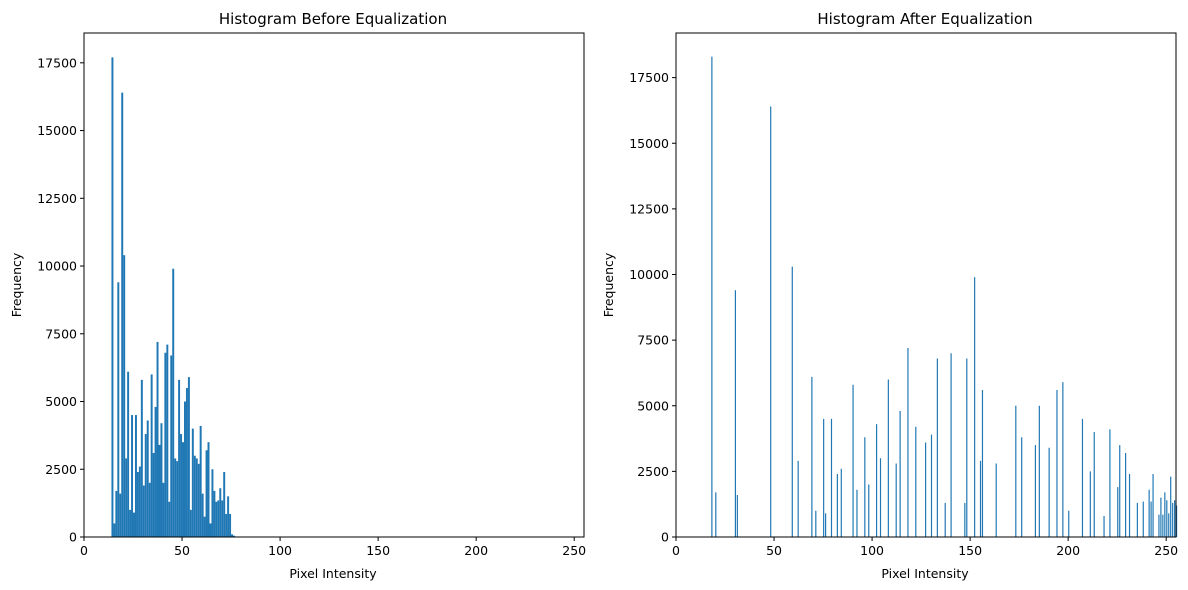  I want to click on x-axis-ticks: 0 50 100 150 200 250, so click(925, 547).